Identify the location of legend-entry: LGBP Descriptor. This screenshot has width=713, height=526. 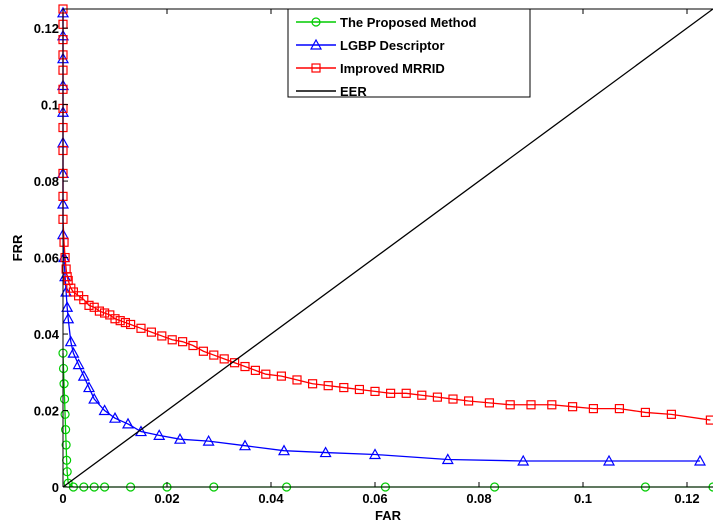
(370, 45).